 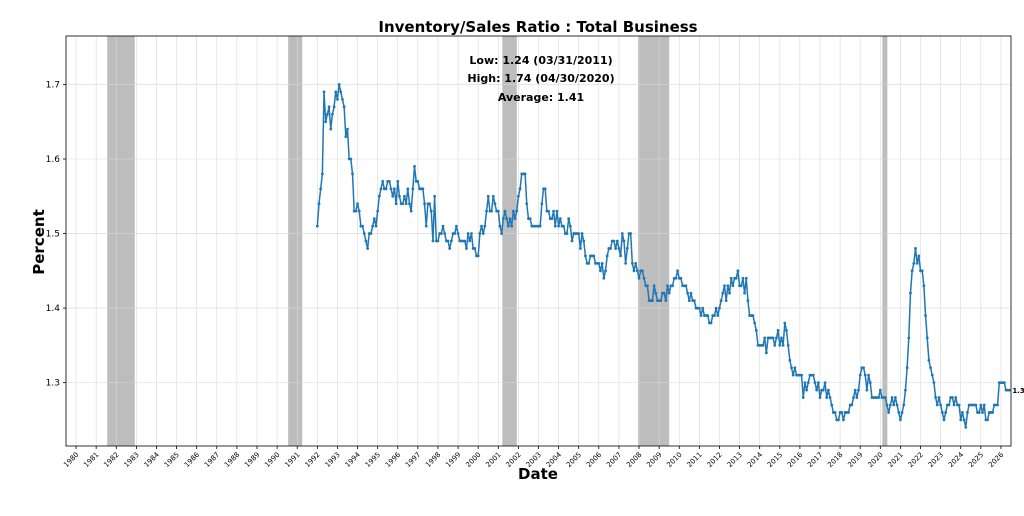 I want to click on x-tick-label: 2005, so click(x=574, y=460).